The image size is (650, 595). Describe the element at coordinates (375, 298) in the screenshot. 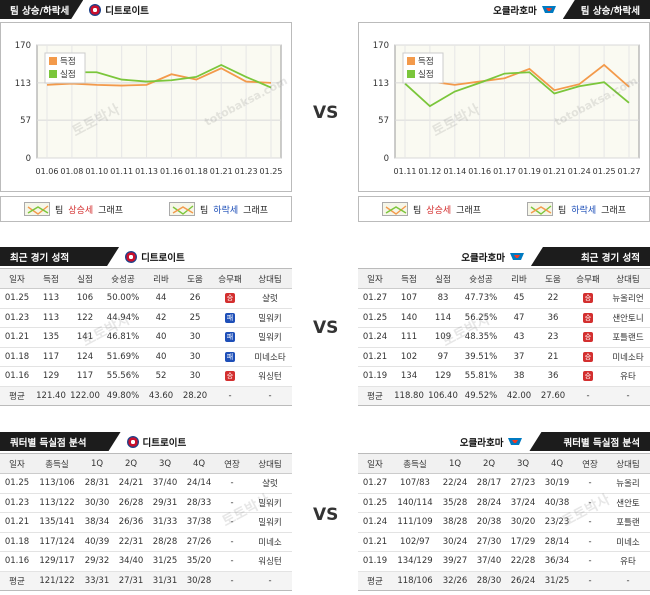

I see `table-cell: 01.27` at that location.